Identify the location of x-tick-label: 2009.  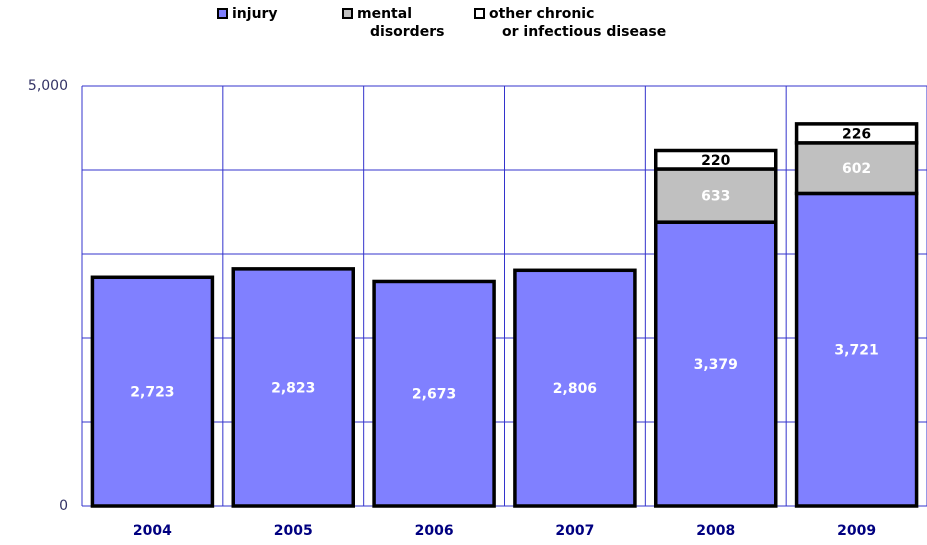
(856, 531).